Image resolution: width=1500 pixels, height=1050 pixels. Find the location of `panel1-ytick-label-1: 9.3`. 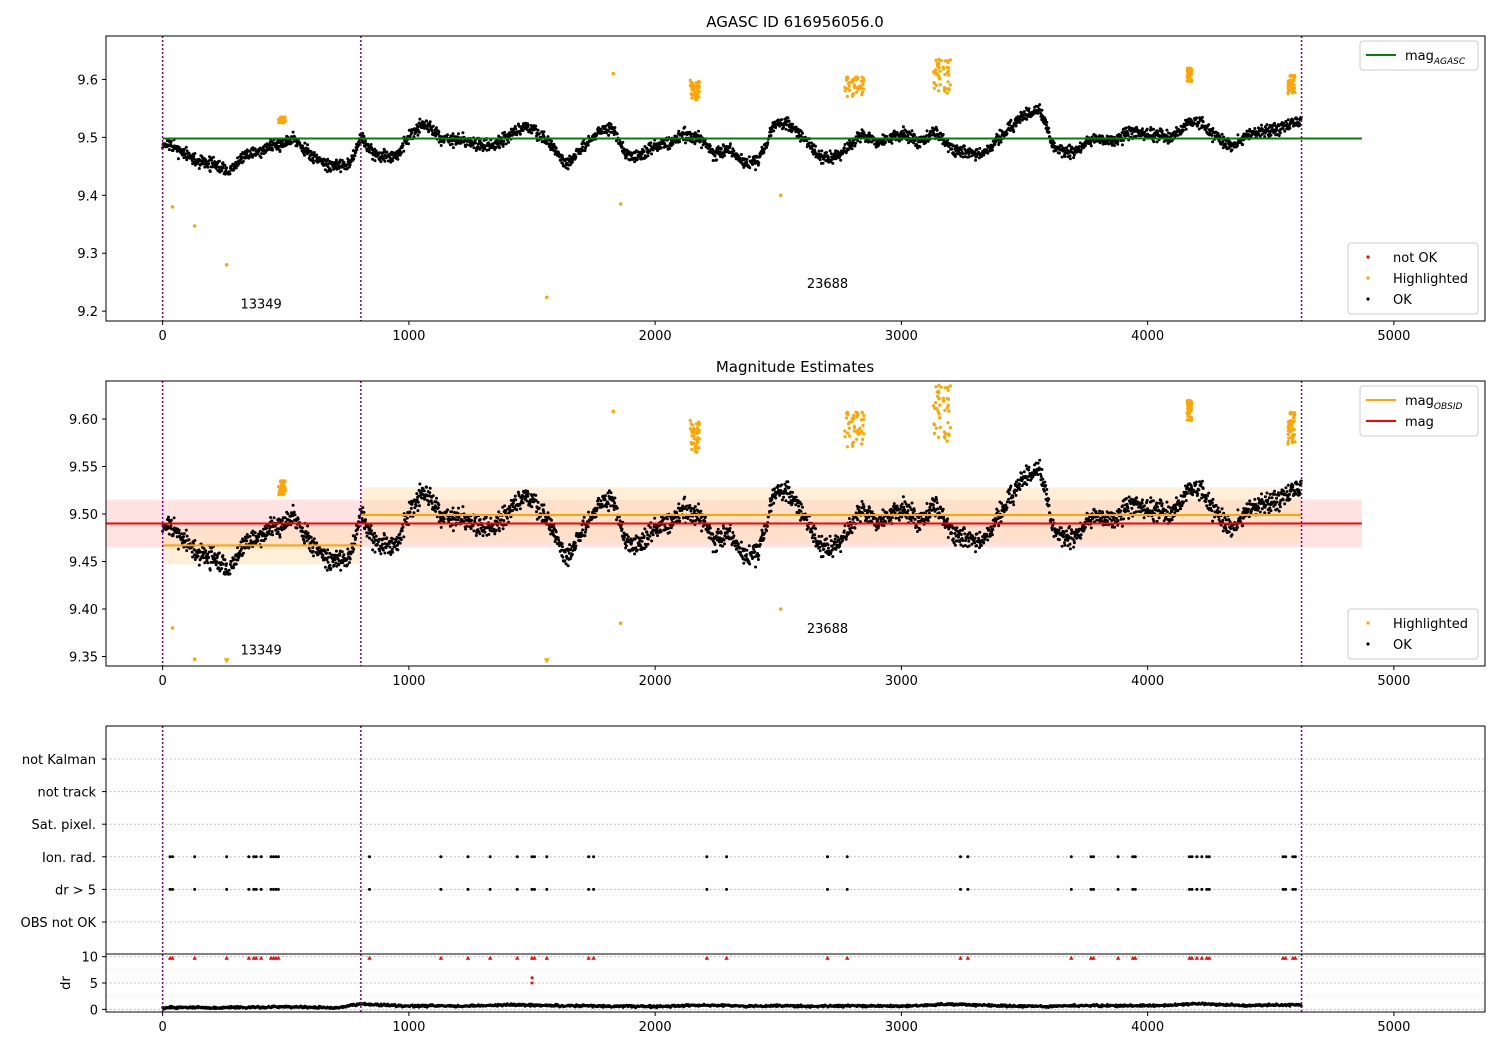

panel1-ytick-label-1: 9.3 is located at coordinates (87, 254).